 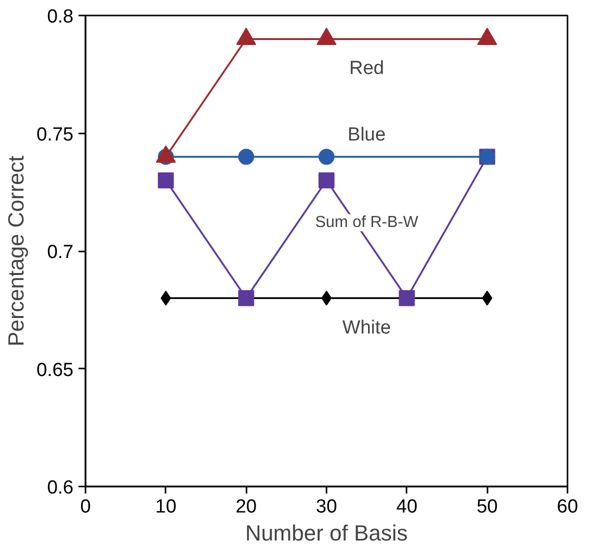 I want to click on y-tick-label: 0.75, so click(x=55, y=135).